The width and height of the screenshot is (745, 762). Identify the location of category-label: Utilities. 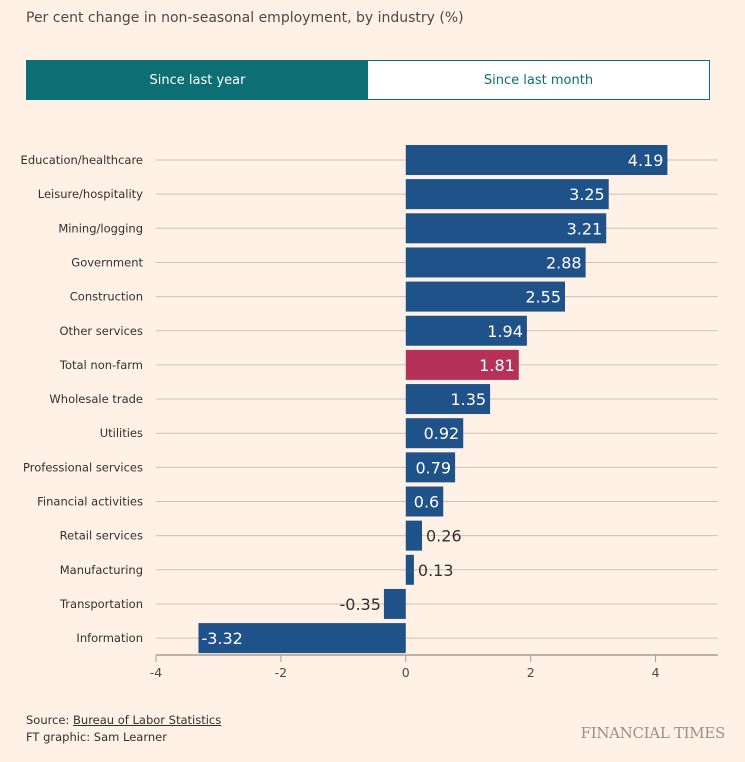
(121, 433).